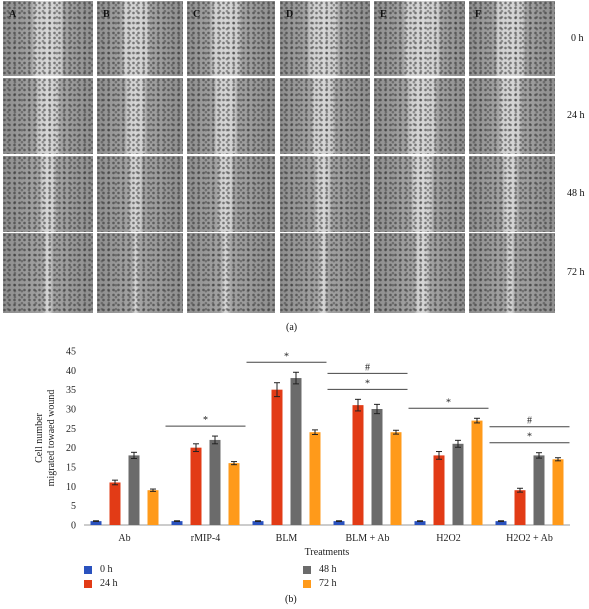 The width and height of the screenshot is (589, 609). Describe the element at coordinates (109, 583) in the screenshot. I see `legend-label: 24 h` at that location.